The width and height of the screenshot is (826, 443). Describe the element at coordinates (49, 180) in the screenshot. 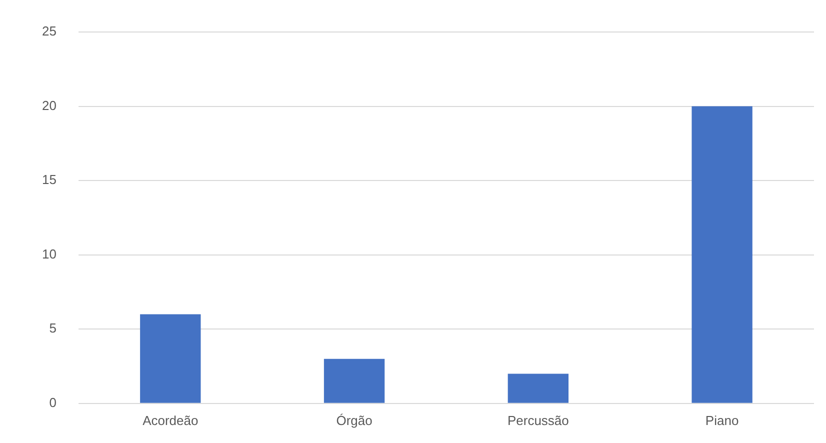

I see `y-tick-label: 15` at that location.